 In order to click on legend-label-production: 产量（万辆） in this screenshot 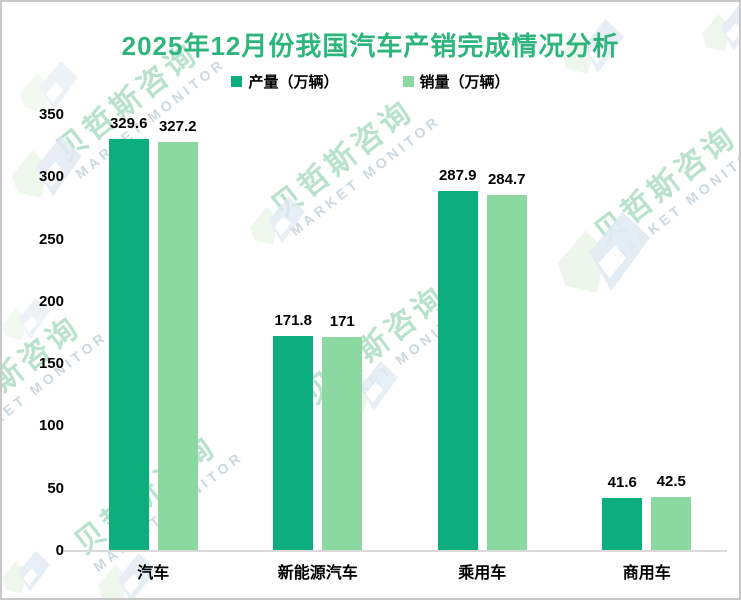, I will do `click(293, 82)`.